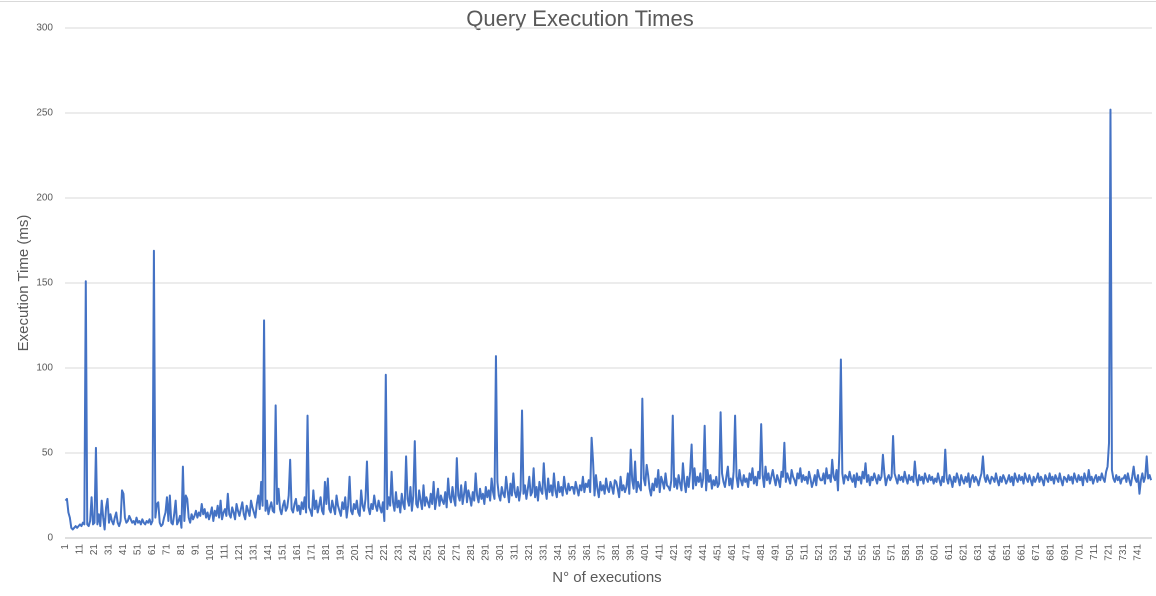 Image resolution: width=1156 pixels, height=596 pixels. Describe the element at coordinates (790, 552) in the screenshot. I see `x-tick-label: 501` at that location.